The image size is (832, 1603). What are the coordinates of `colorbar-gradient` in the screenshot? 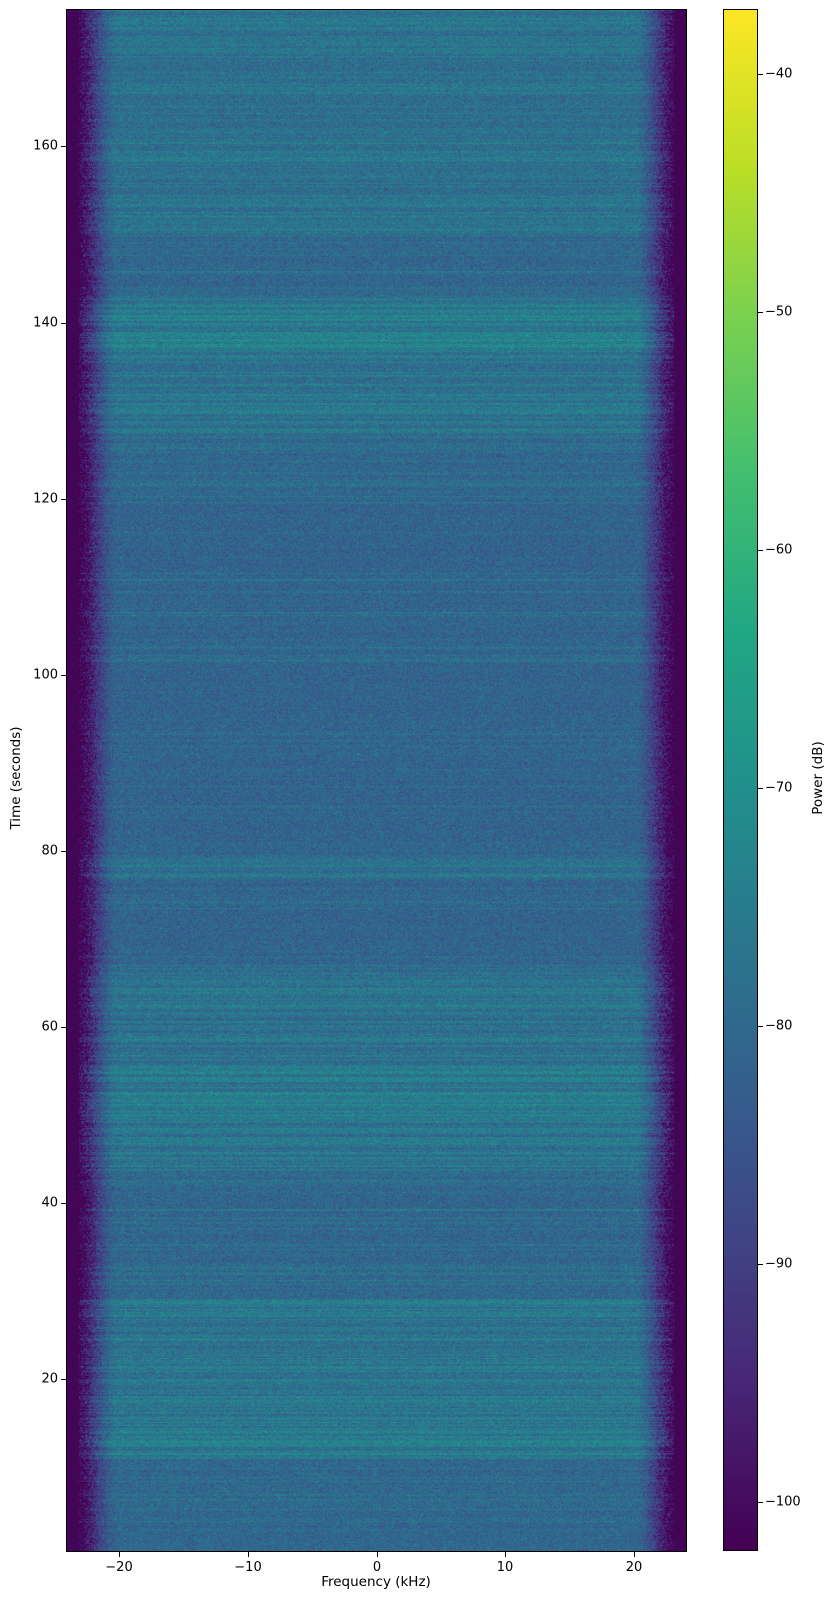 It's located at (740, 780).